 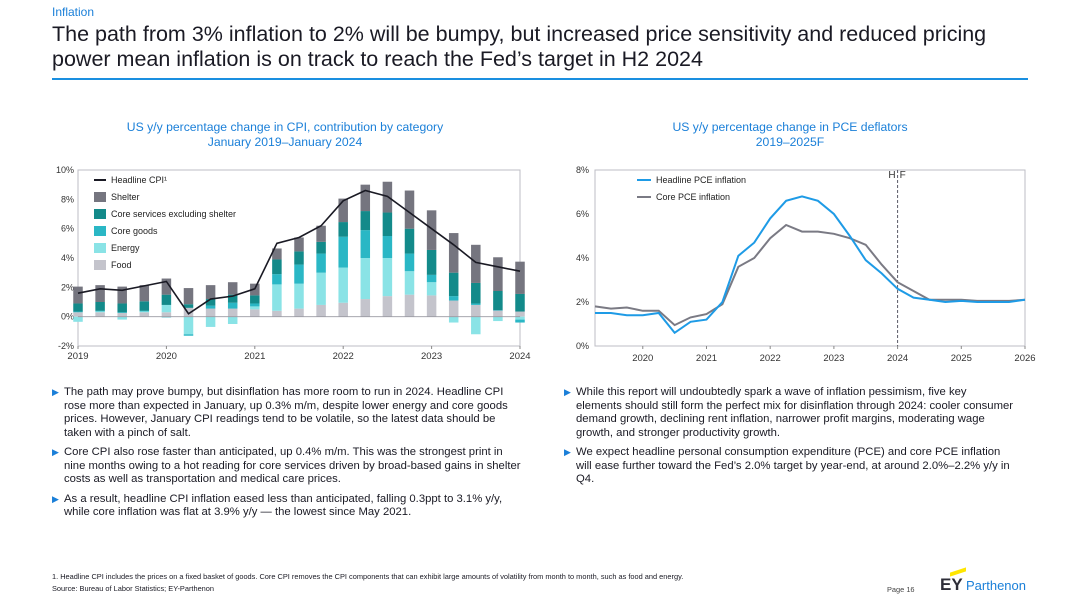 I want to click on headline-rule, so click(x=540, y=79).